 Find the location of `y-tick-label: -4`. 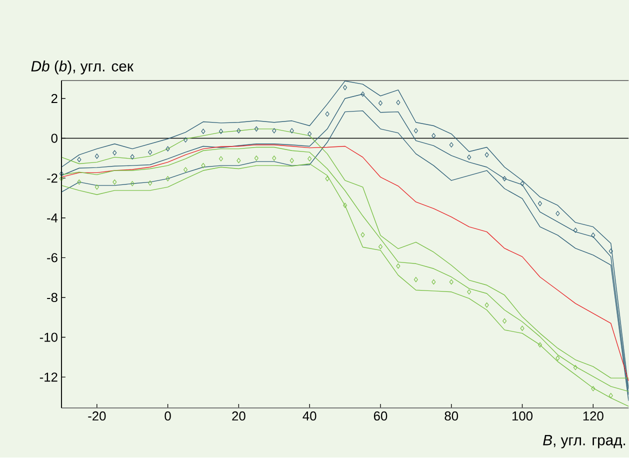

y-tick-label: -4 is located at coordinates (52, 218).